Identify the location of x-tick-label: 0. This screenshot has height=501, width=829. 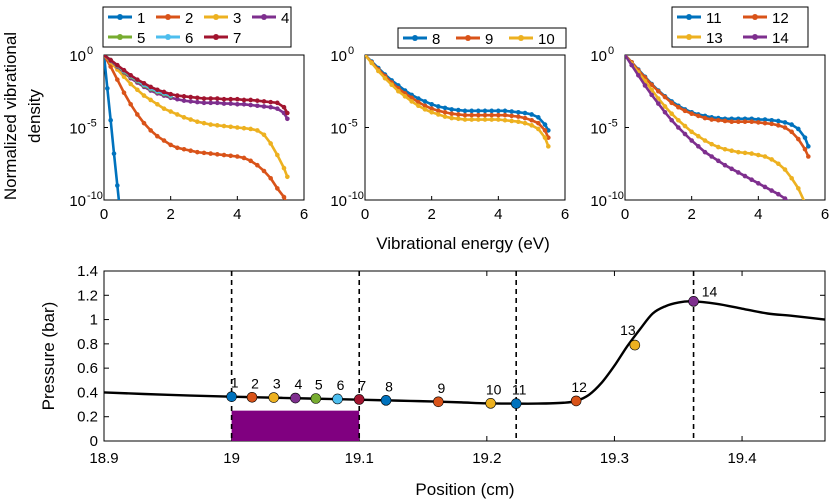
(625, 214).